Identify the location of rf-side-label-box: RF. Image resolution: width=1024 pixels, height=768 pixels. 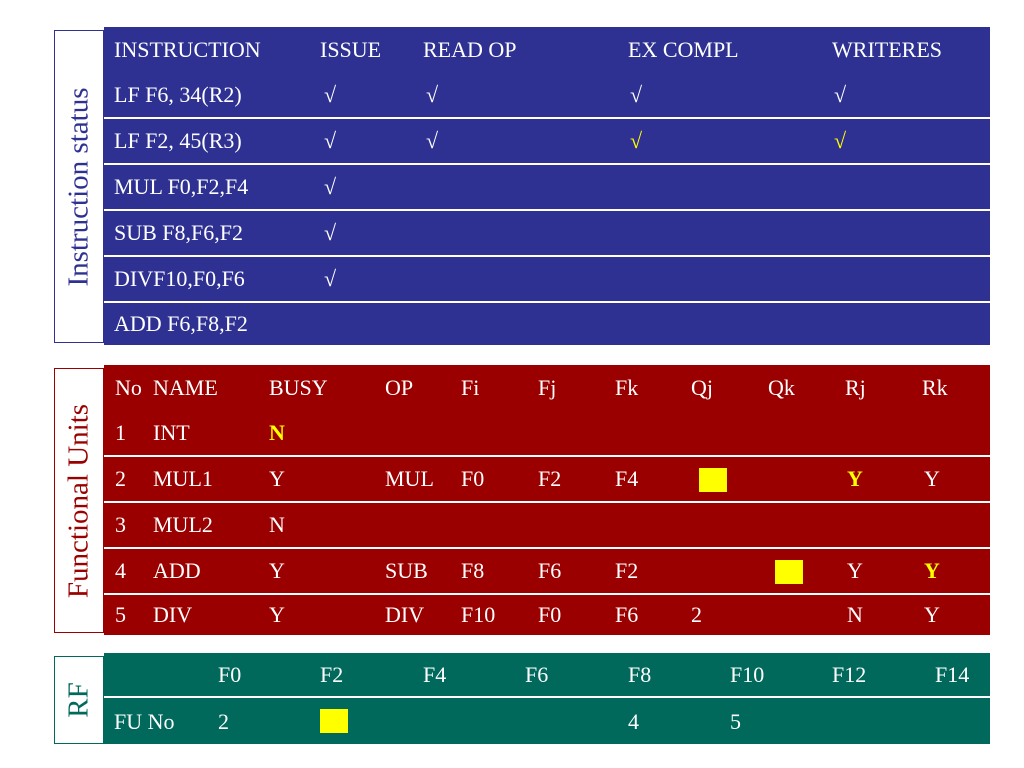
(79, 700).